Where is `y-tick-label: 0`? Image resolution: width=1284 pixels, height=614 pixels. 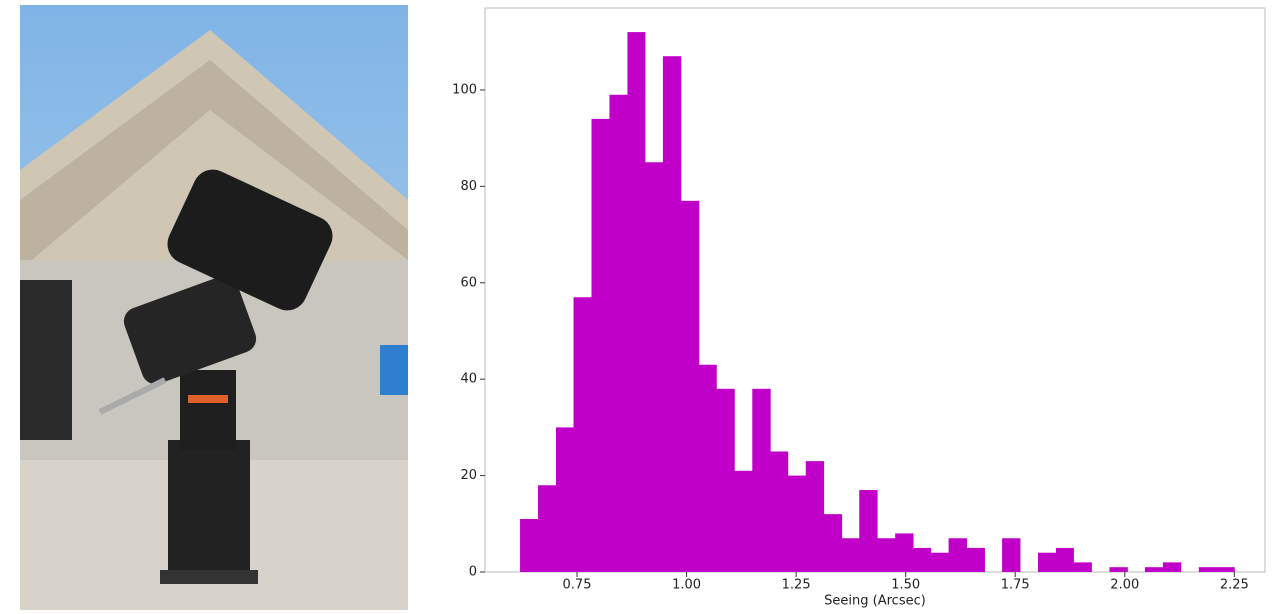
y-tick-label: 0 is located at coordinates (473, 572).